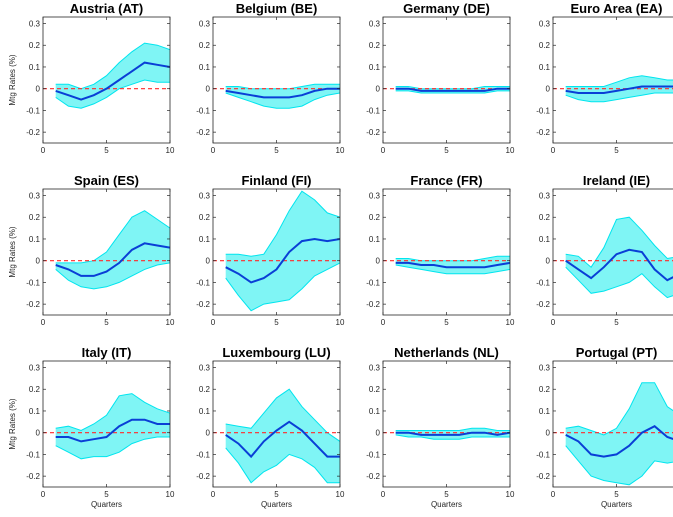  I want to click on x-axis-label: Quarters, so click(616, 504).